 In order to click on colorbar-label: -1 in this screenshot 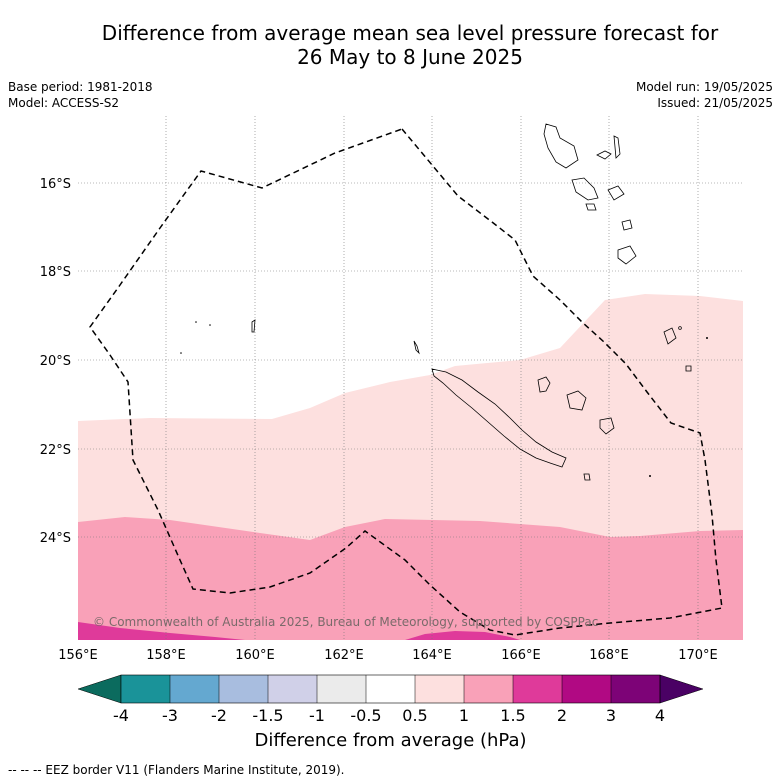, I will do `click(317, 715)`.